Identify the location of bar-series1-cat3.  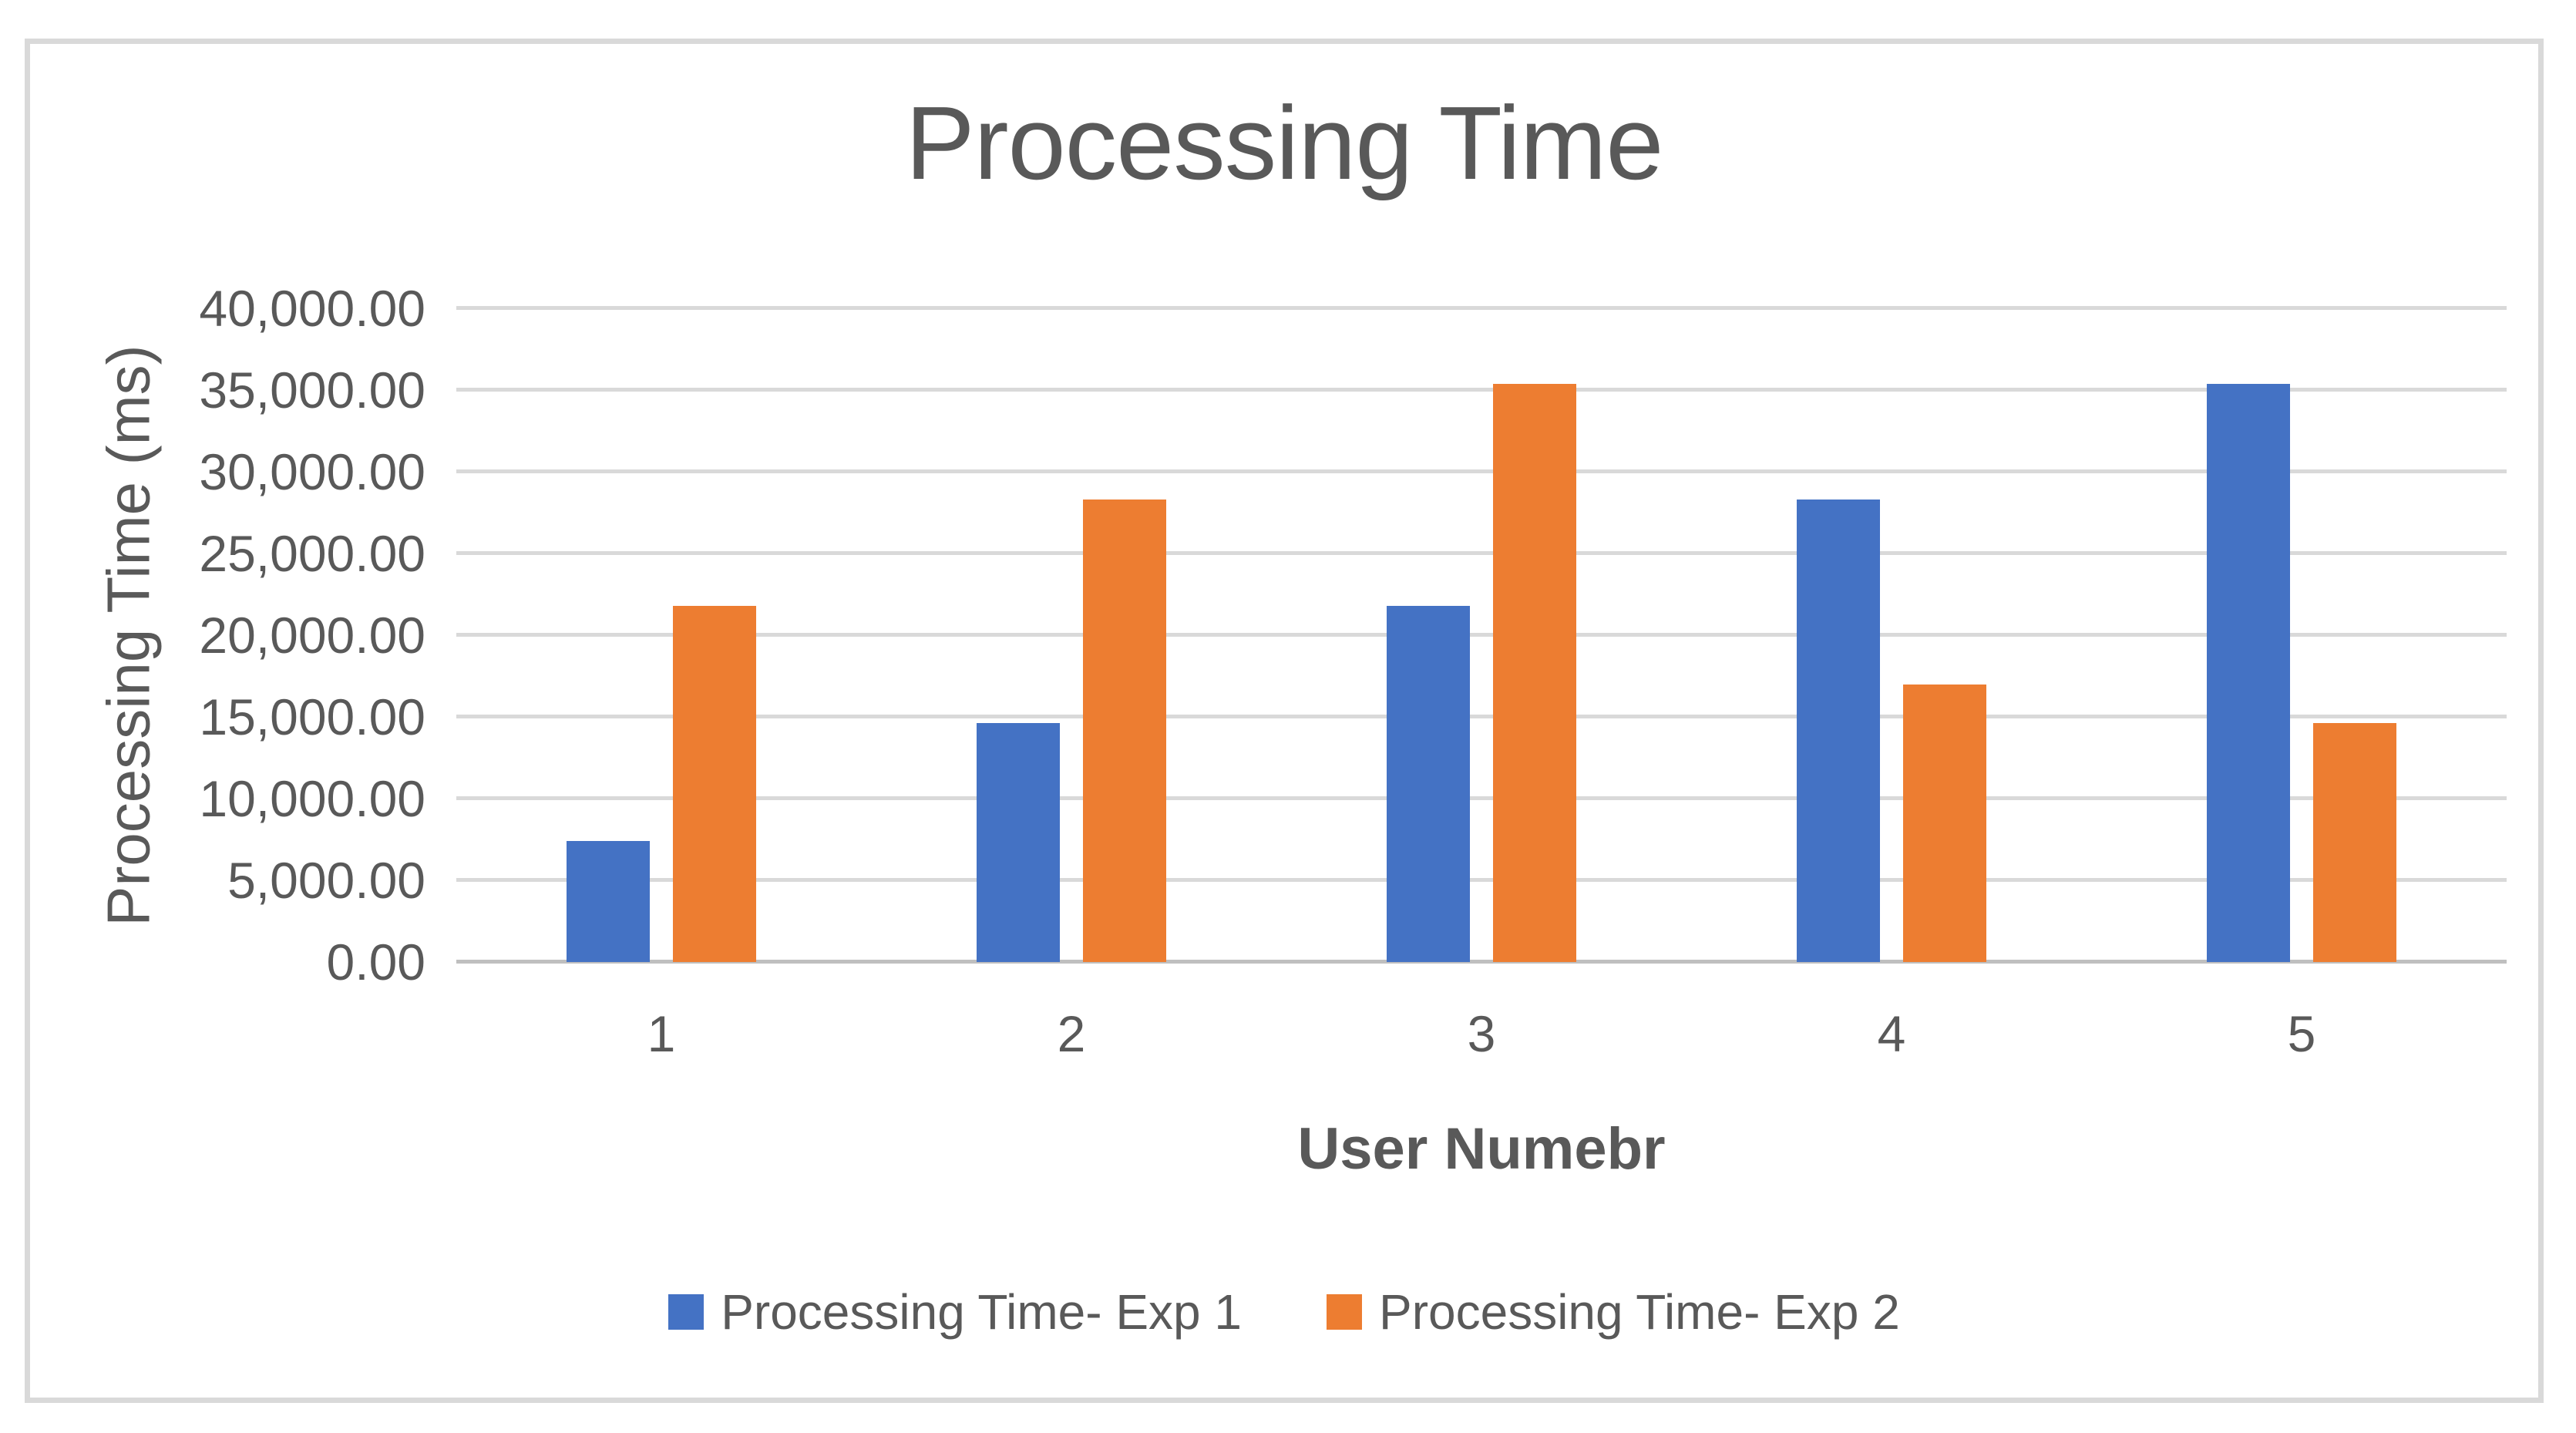
(1428, 784).